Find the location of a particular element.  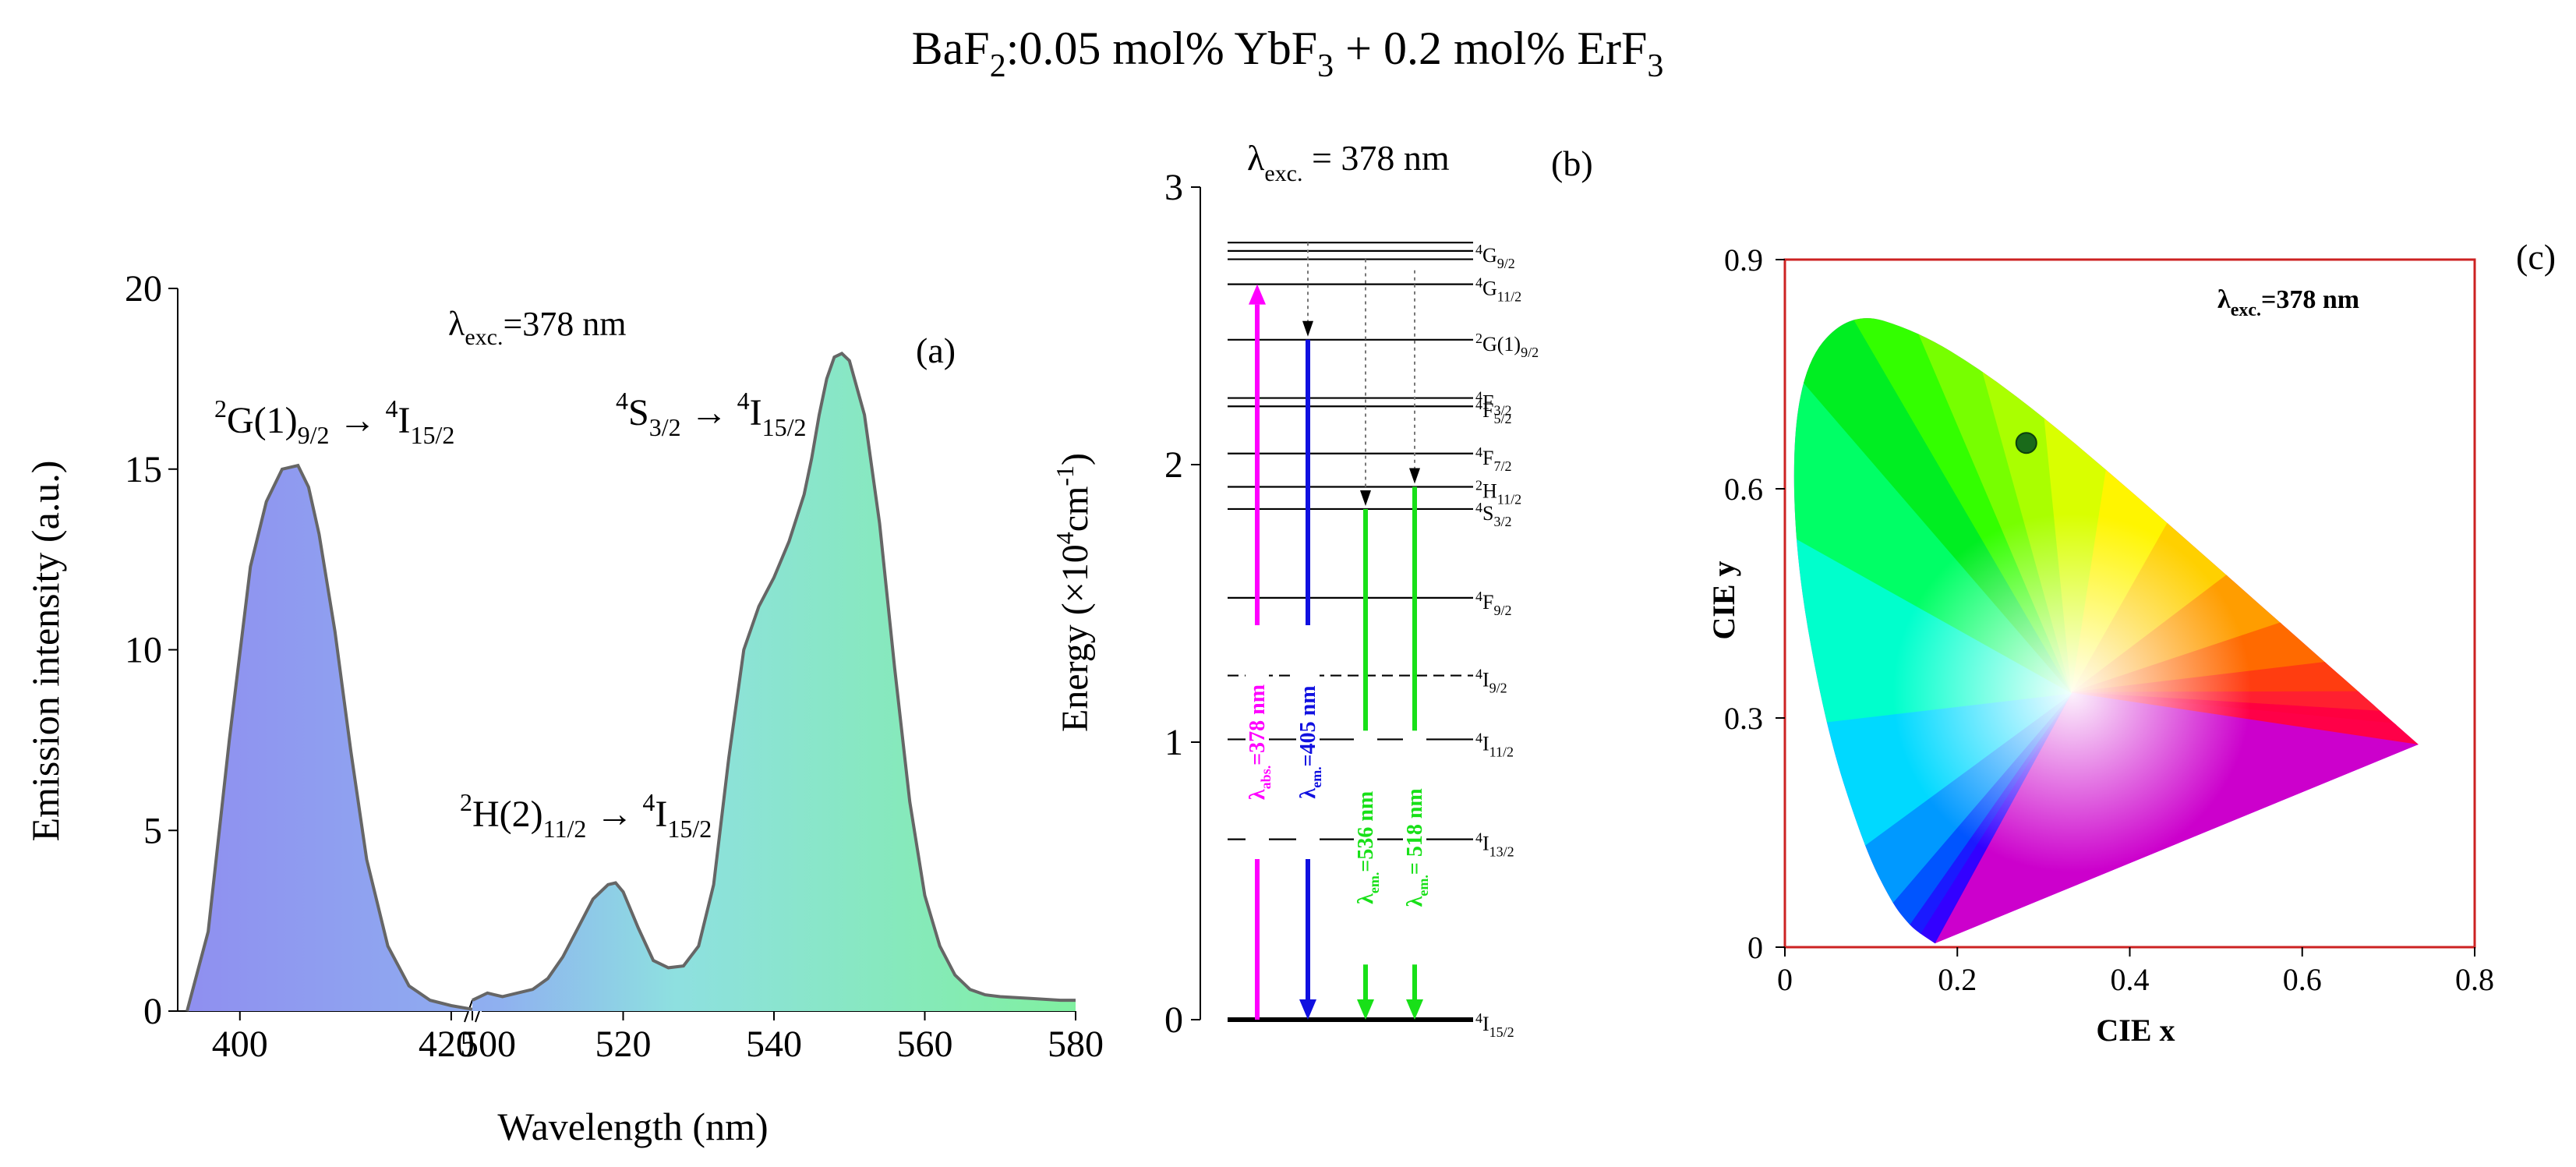

panel-a-x-tick-label: 540 is located at coordinates (774, 1044).